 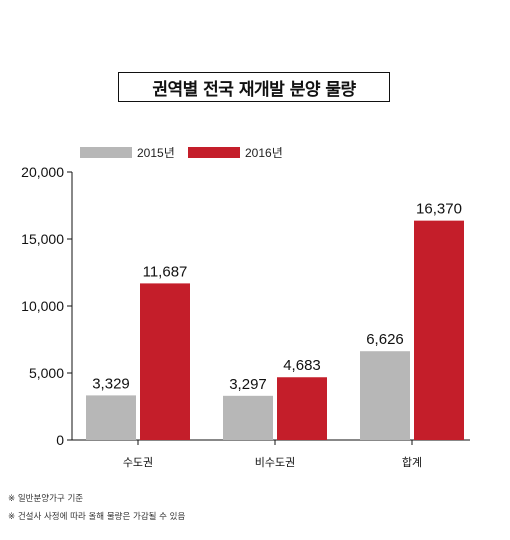 I want to click on data-label: 3,329, so click(x=111, y=383).